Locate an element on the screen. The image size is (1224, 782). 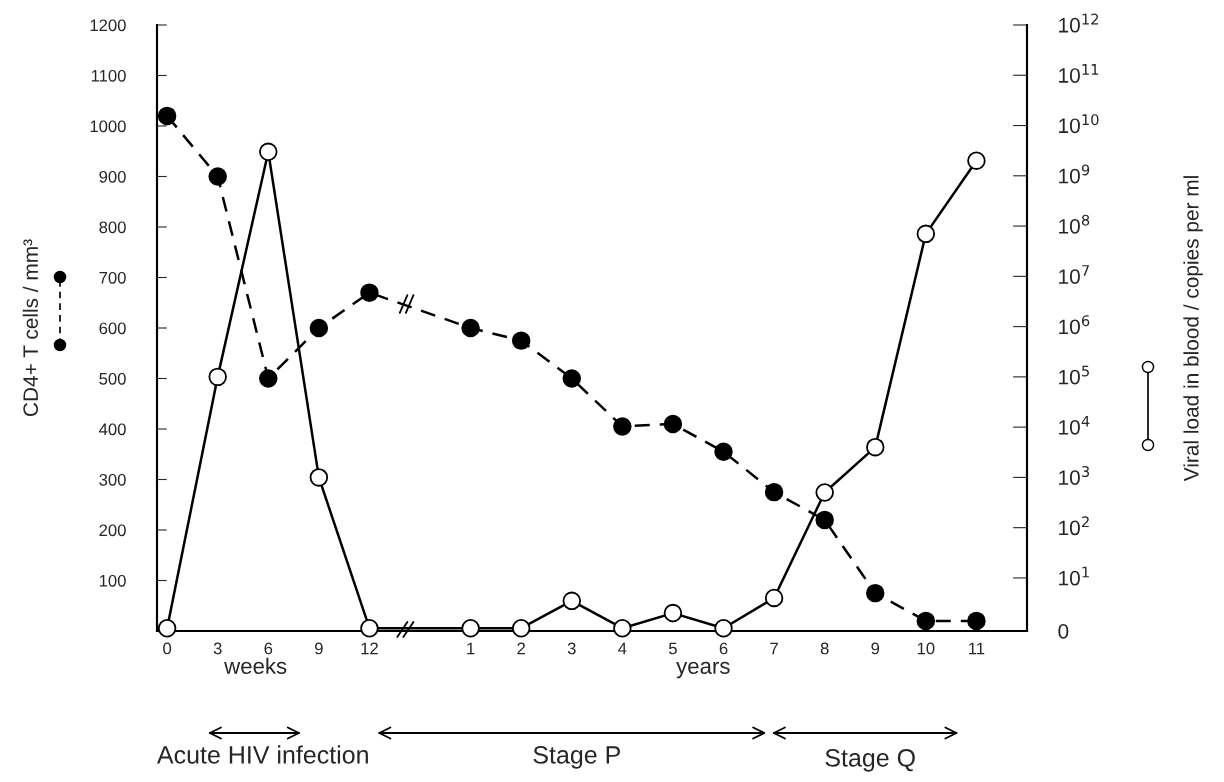
y2-tick-label: 10$^{10}$ is located at coordinates (1079, 124).